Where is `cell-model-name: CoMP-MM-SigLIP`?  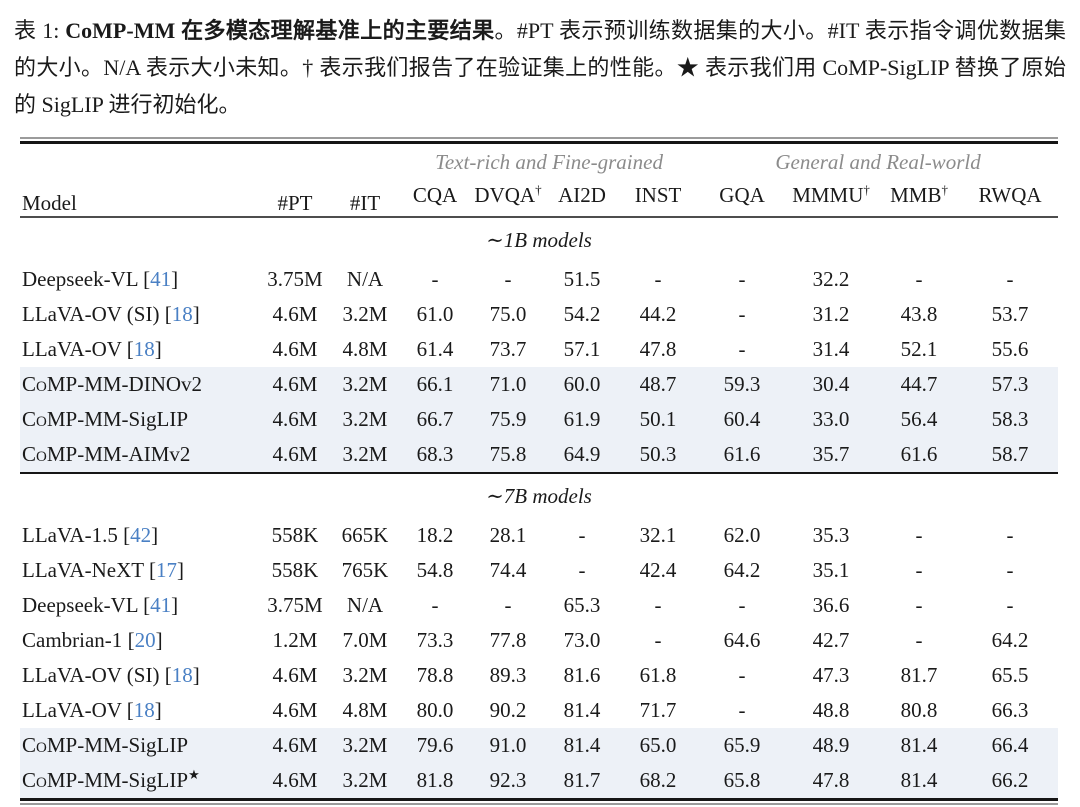 cell-model-name: CoMP-MM-SigLIP is located at coordinates (105, 745).